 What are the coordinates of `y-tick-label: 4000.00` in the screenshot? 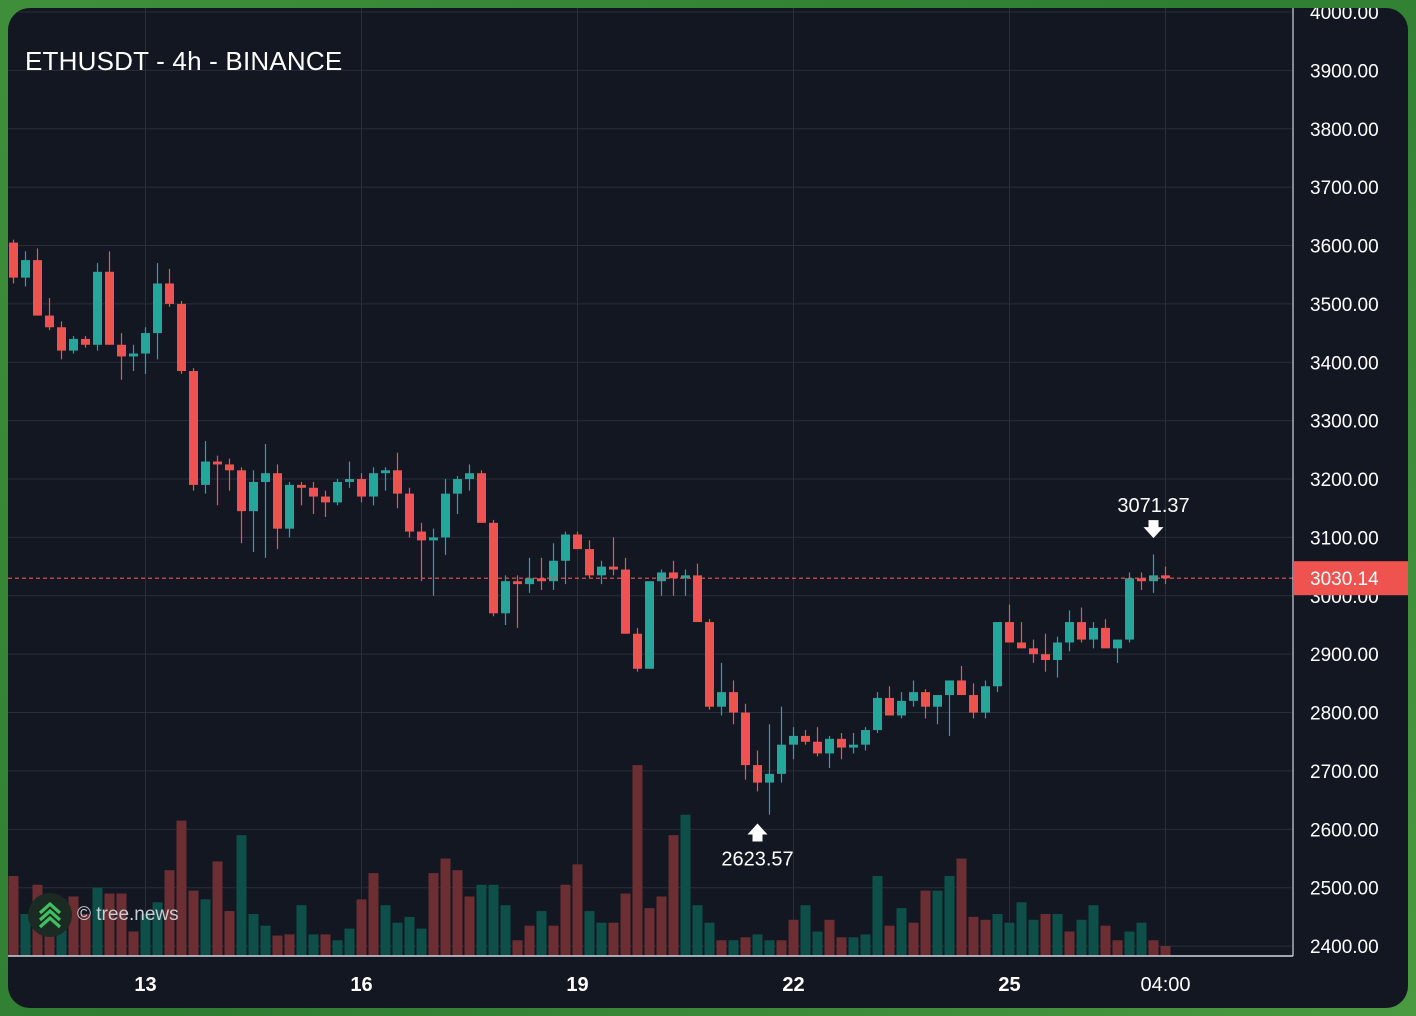 It's located at (1344, 16).